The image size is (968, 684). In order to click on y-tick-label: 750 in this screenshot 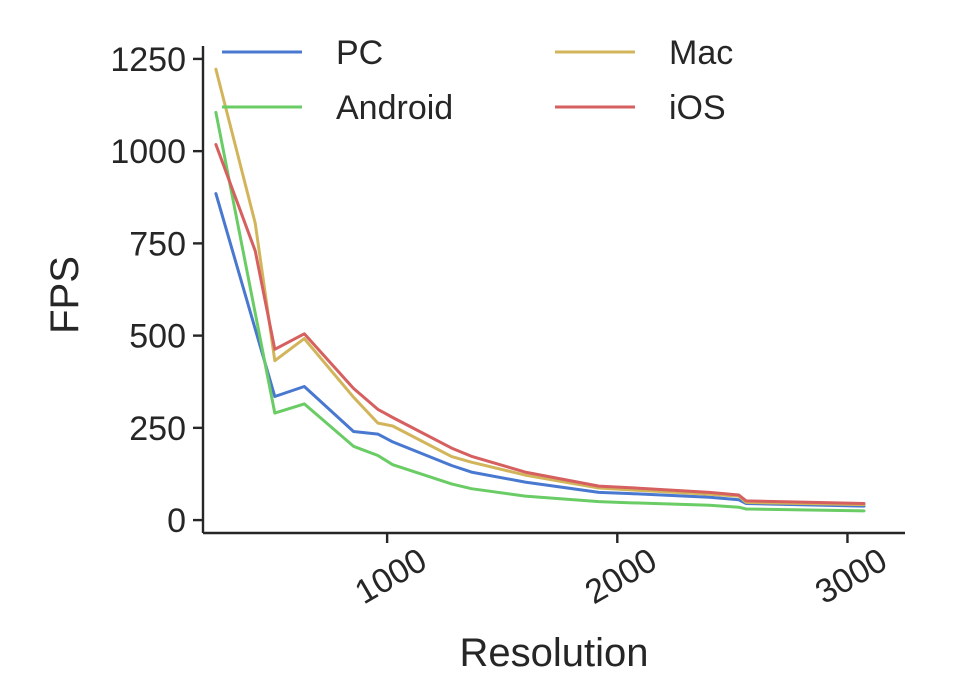, I will do `click(157, 244)`.